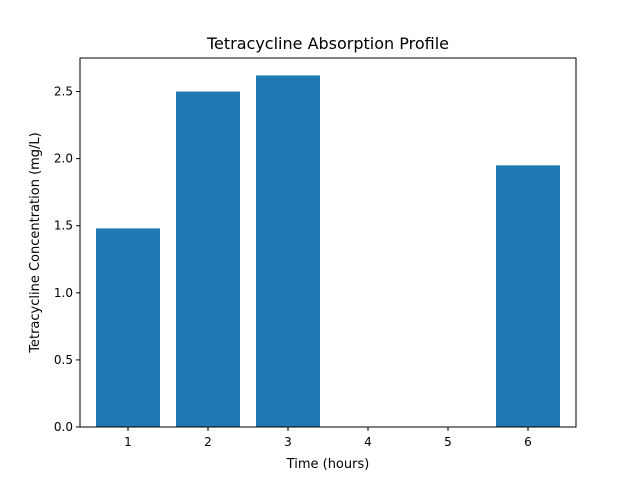 This screenshot has width=640, height=480. Describe the element at coordinates (63, 293) in the screenshot. I see `y-tick-label-1.0: 1.0` at that location.